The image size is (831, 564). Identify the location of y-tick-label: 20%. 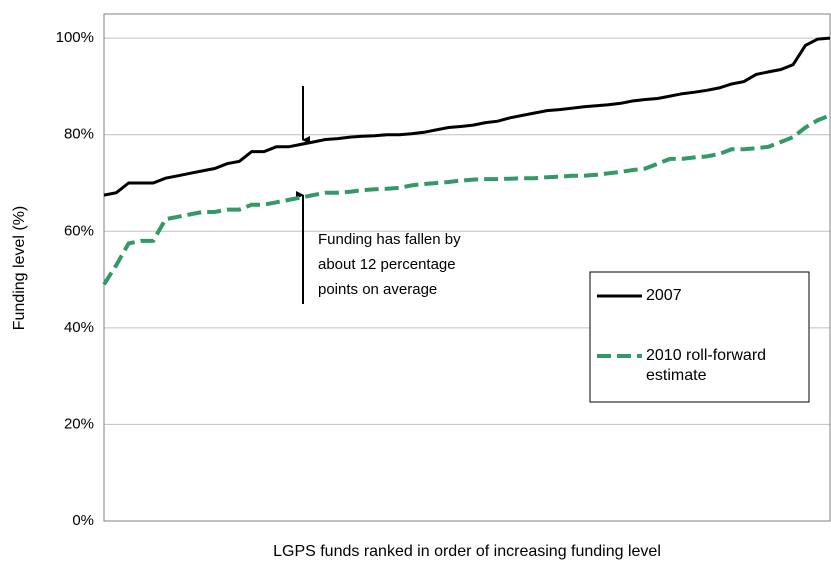
(79, 423).